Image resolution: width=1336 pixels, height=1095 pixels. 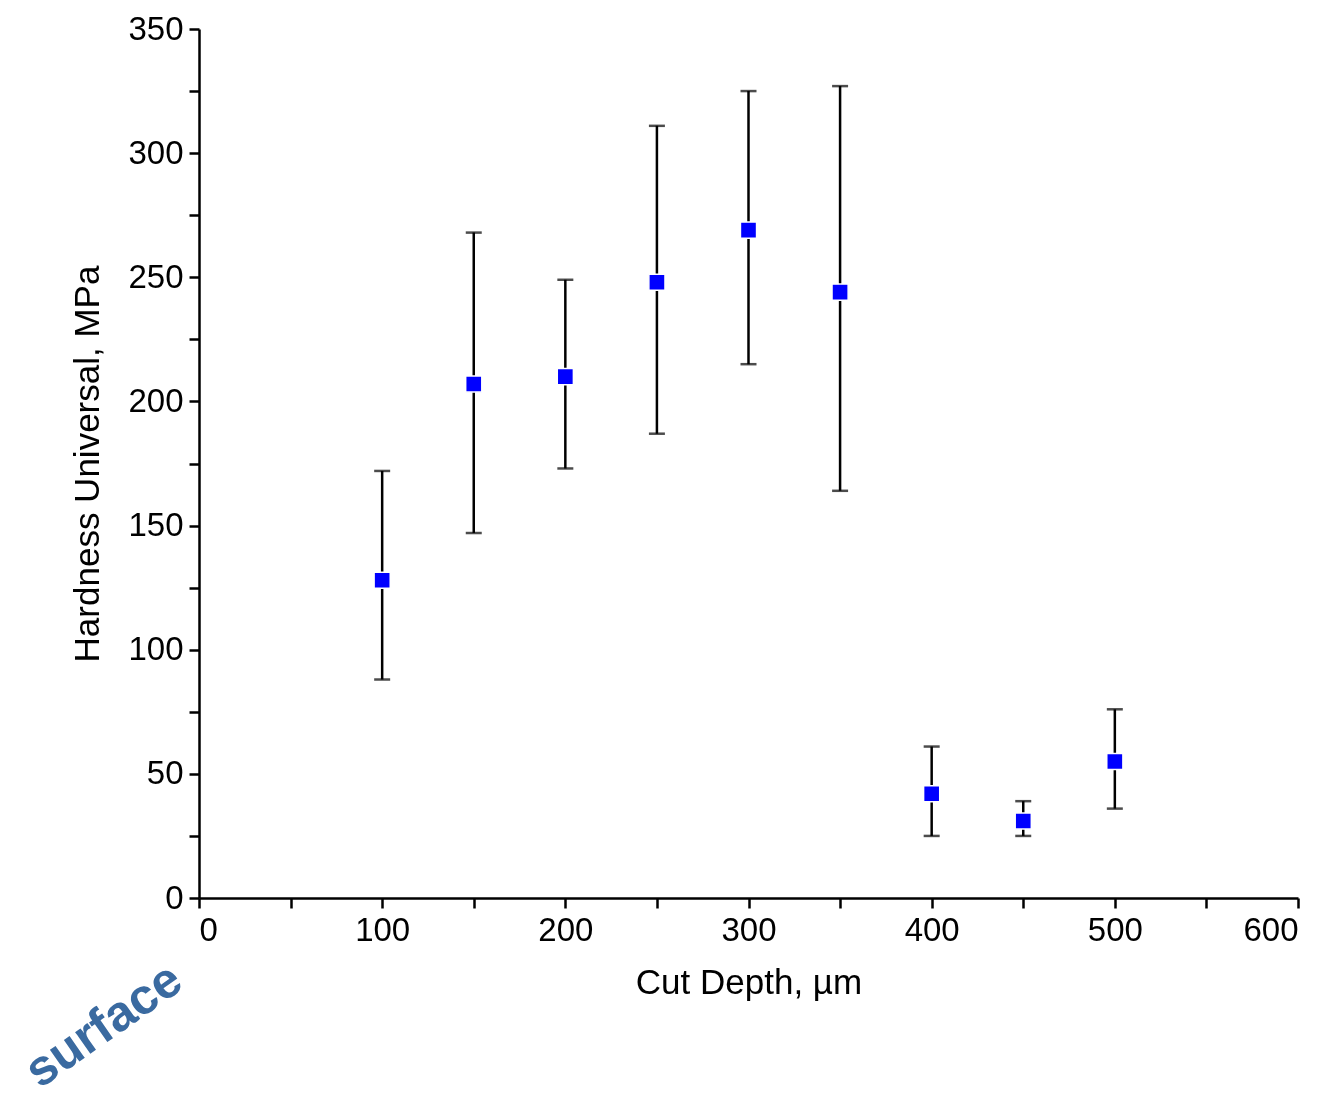 What do you see at coordinates (749, 981) in the screenshot?
I see `x-axis-title: Cut Depth, µm` at bounding box center [749, 981].